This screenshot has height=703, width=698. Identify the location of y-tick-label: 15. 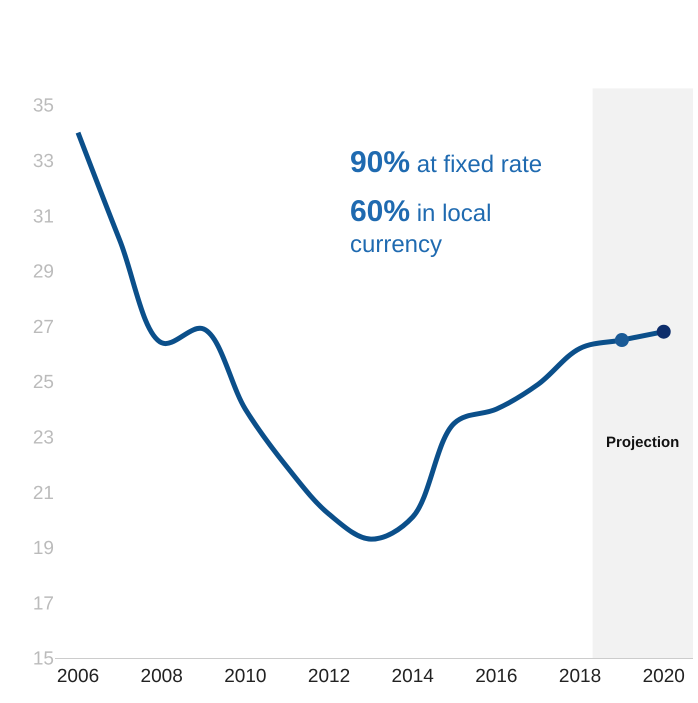
(43, 659).